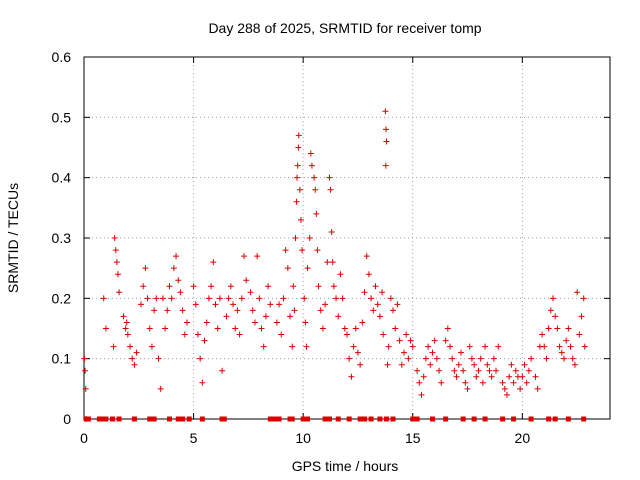  I want to click on x-tick-label: 10, so click(303, 438).